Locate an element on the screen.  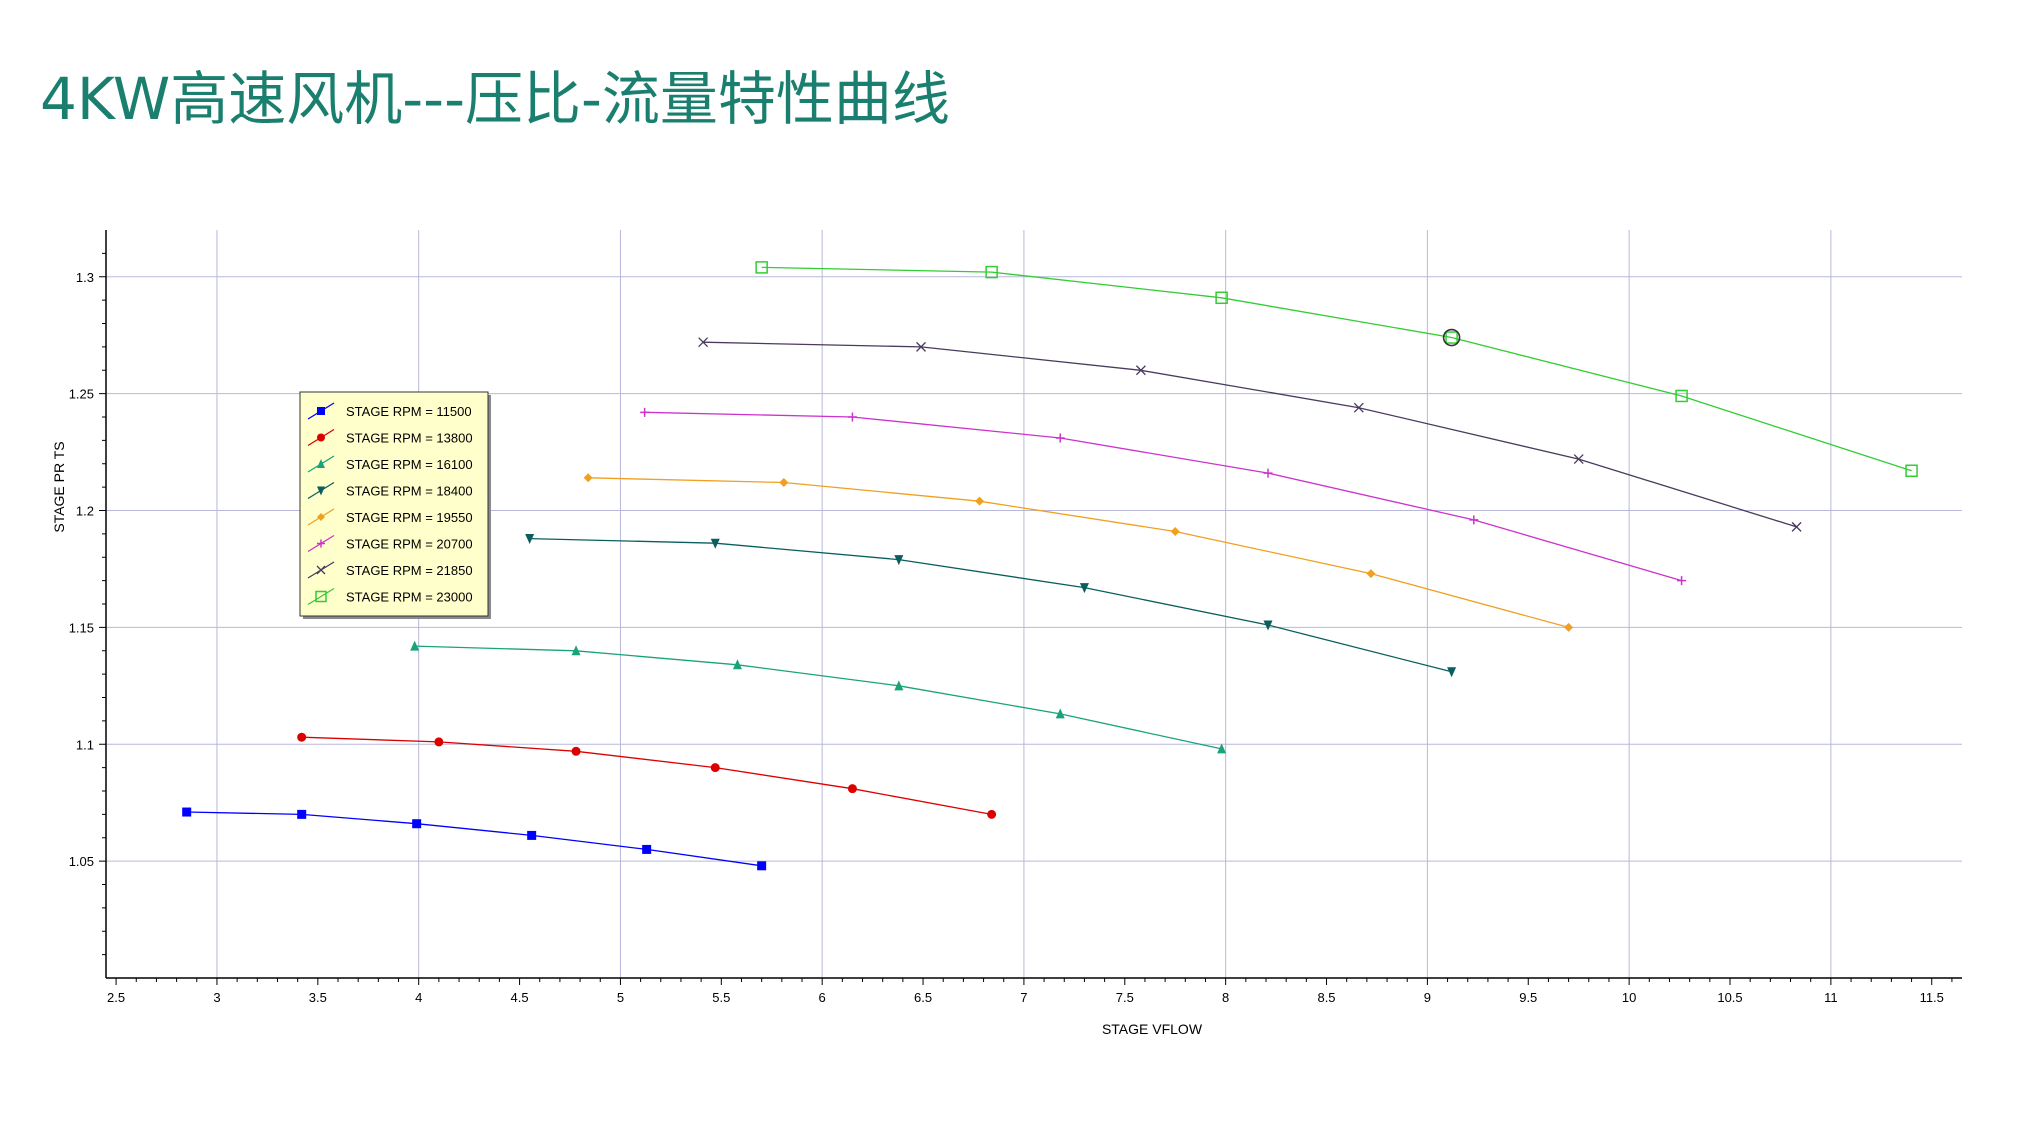
y-tick-label: 1.25 is located at coordinates (81, 394).